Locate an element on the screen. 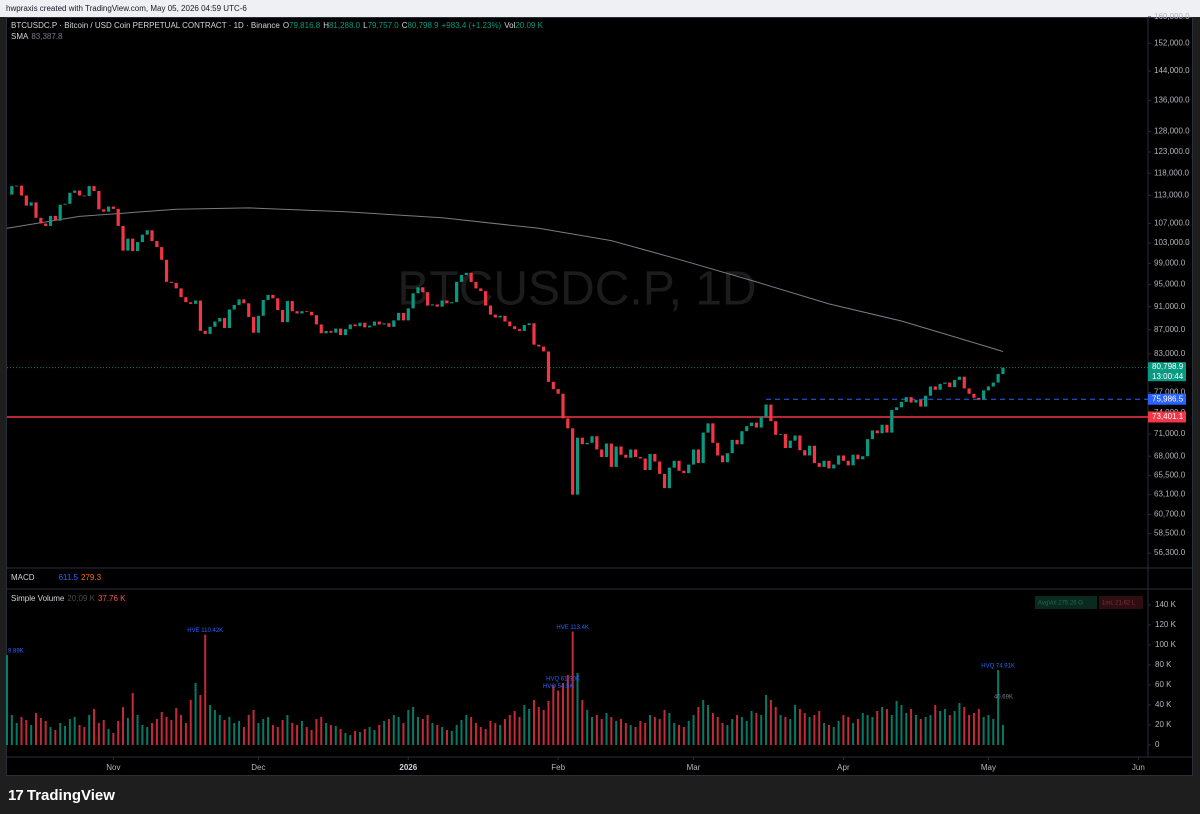 Image resolution: width=1200 pixels, height=814 pixels. logo-text: TradingView is located at coordinates (70, 795).